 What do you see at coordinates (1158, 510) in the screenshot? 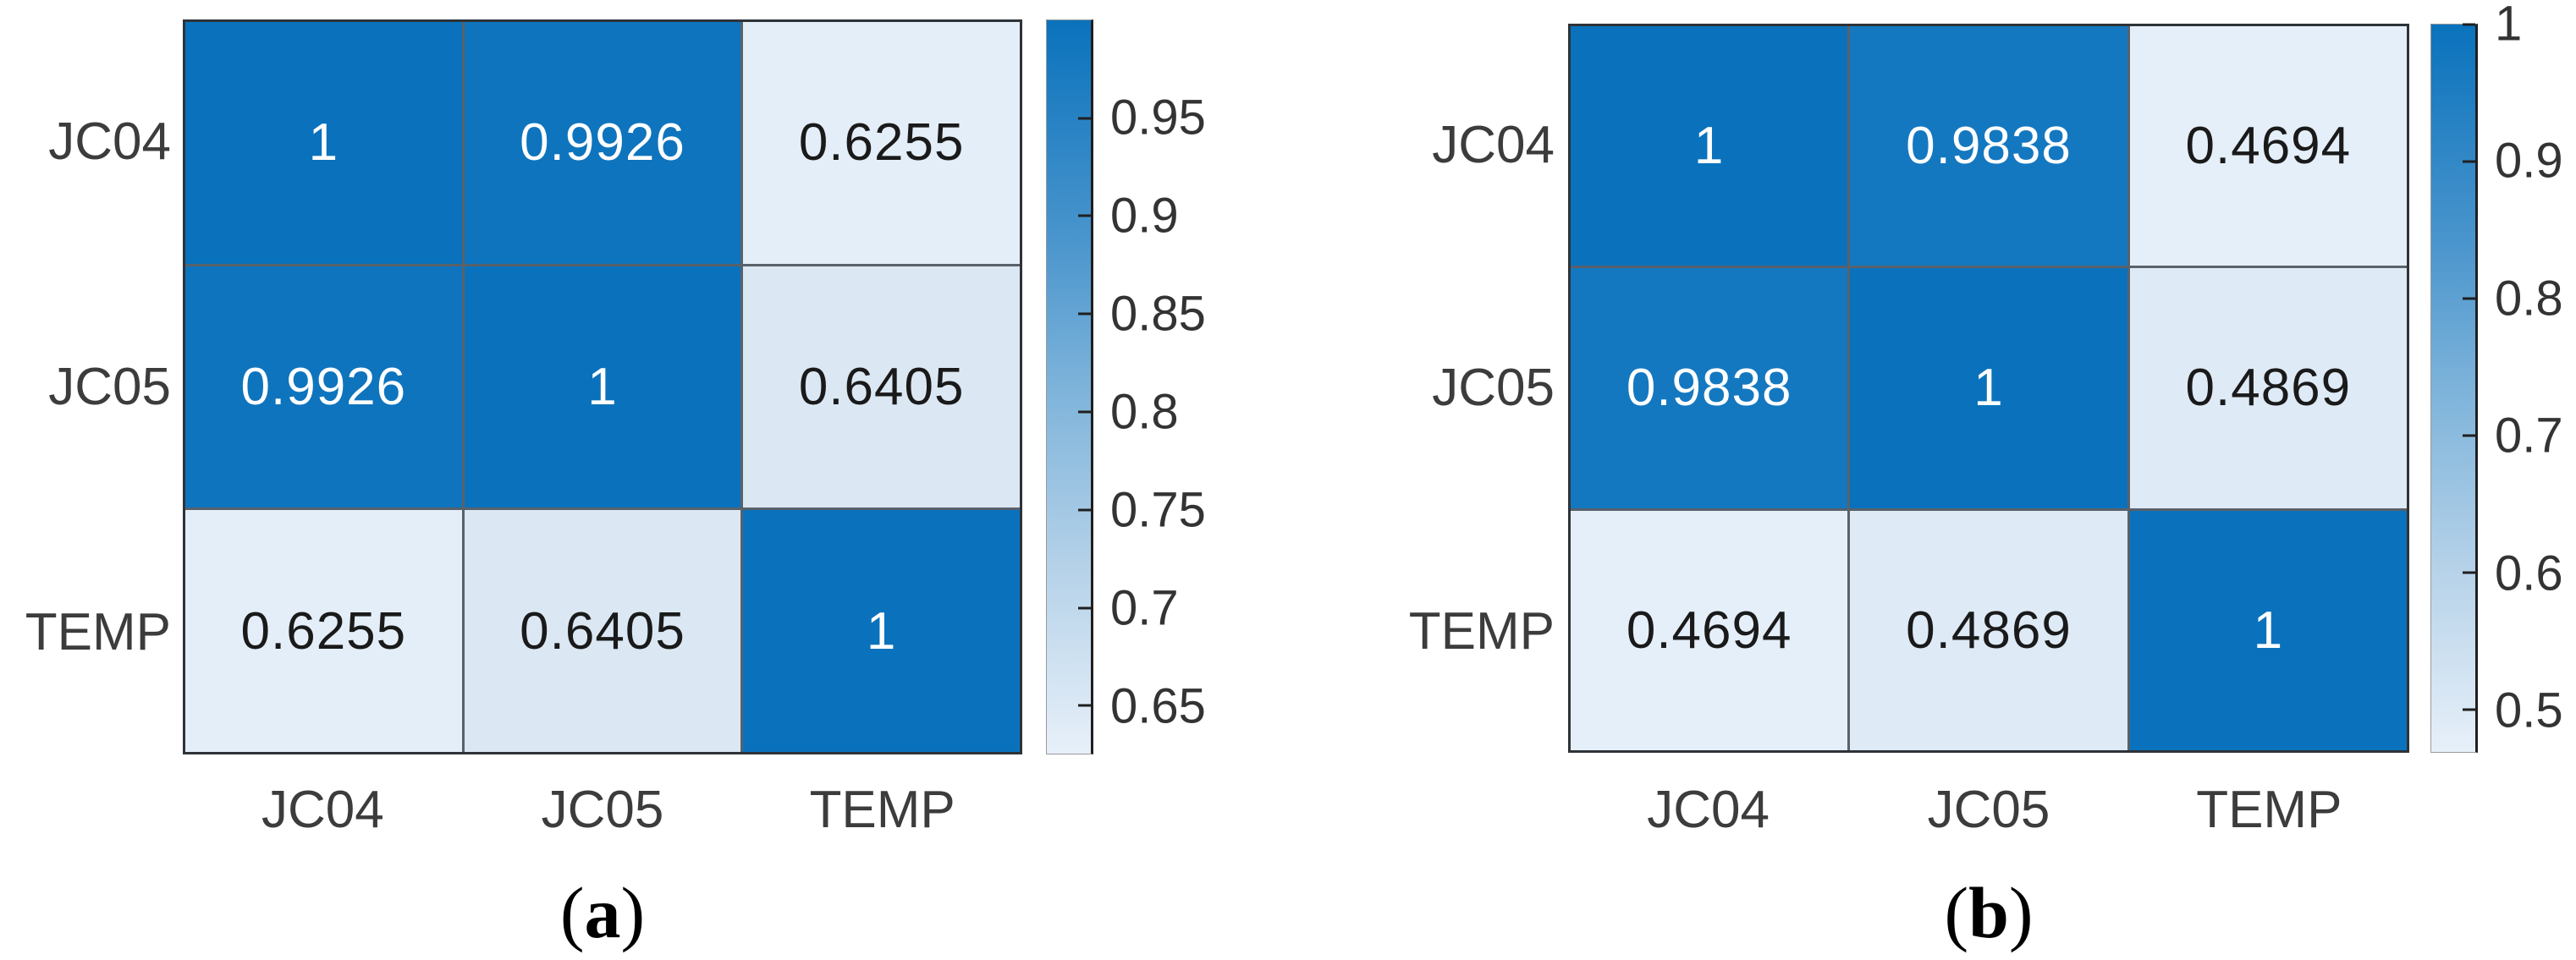
I see `colorbar-tick-label: 0.75` at bounding box center [1158, 510].